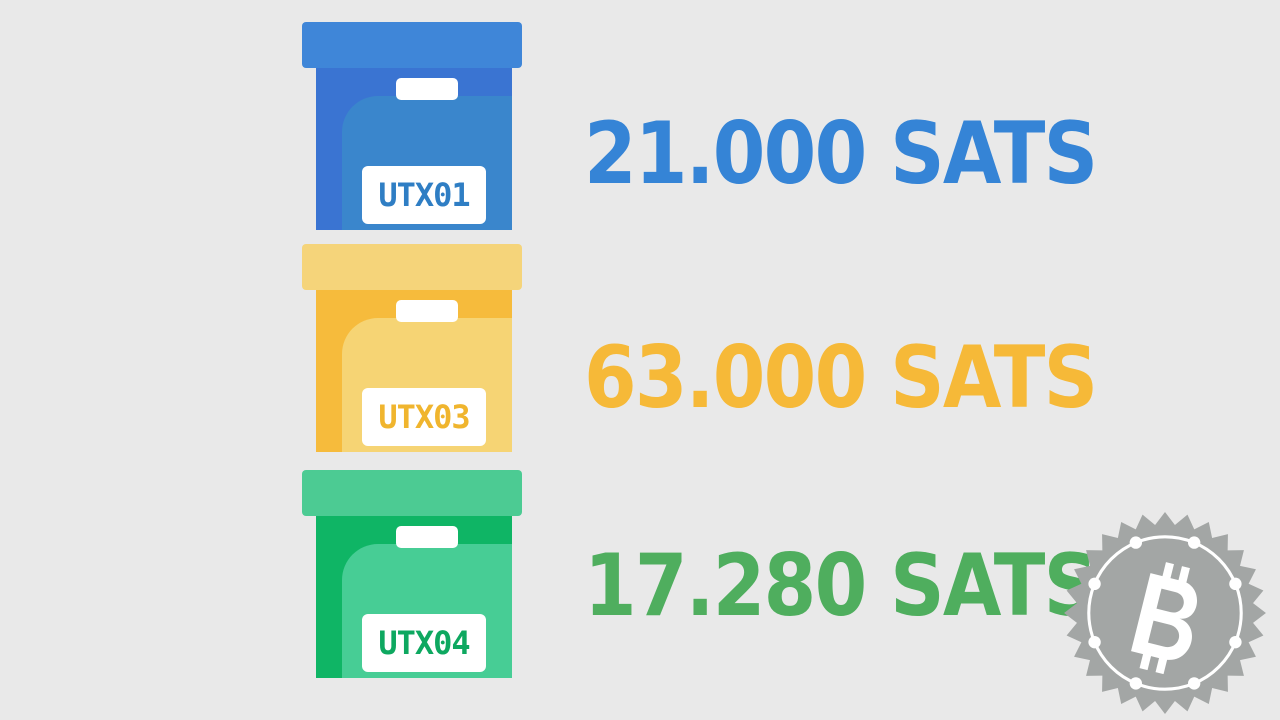  I want to click on box-body: UTX04, so click(414, 597).